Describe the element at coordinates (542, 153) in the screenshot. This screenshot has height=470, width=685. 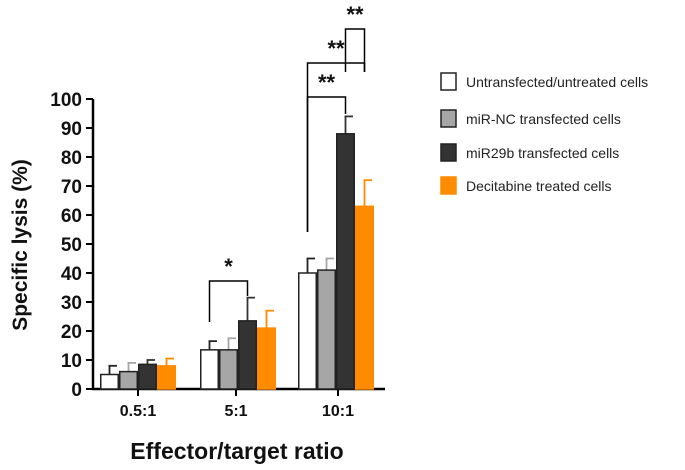
I see `legend-label: miR29b transfected cells` at that location.